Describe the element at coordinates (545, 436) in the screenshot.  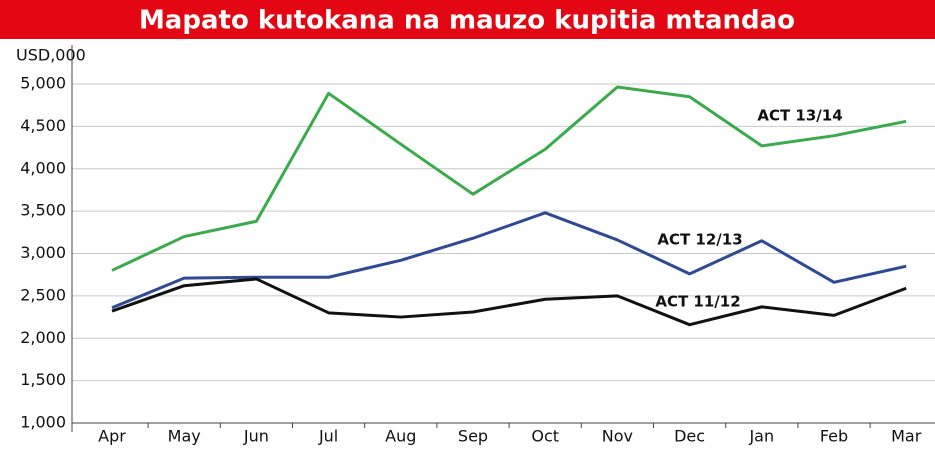
I see `x-tick-label: Oct` at that location.